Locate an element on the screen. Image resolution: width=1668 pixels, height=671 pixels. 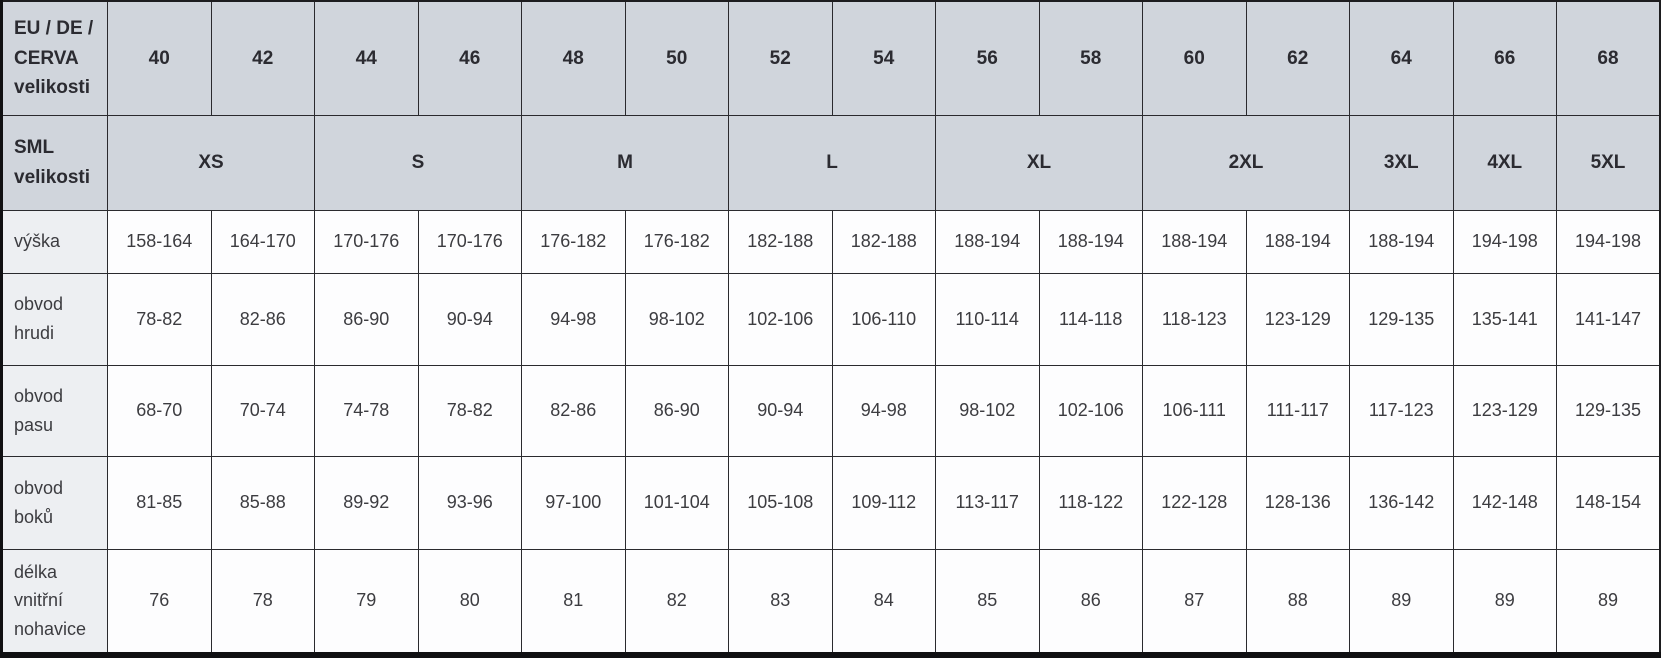
eu-size-cell: 46 is located at coordinates (469, 58).